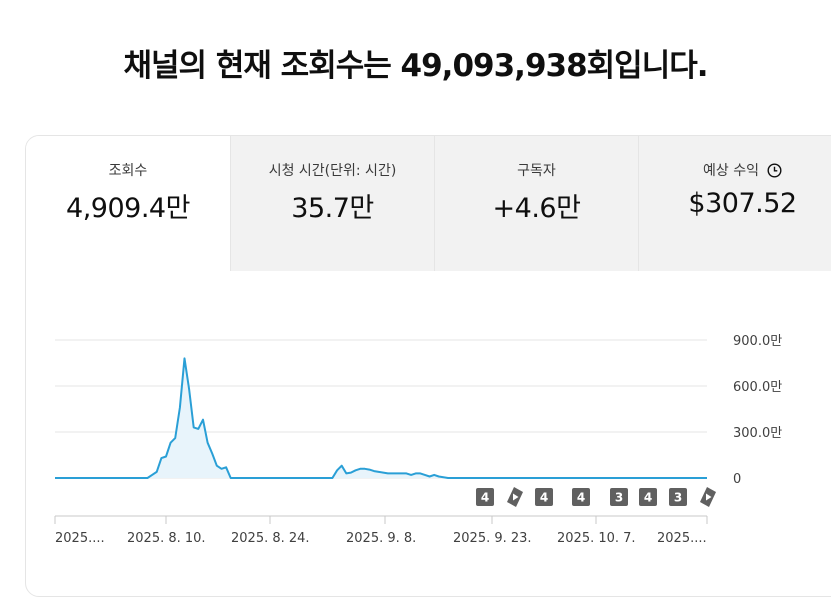 Image resolution: width=831 pixels, height=597 pixels. What do you see at coordinates (381, 538) in the screenshot?
I see `x-tick-label-3: 2025. 9. 8.` at bounding box center [381, 538].